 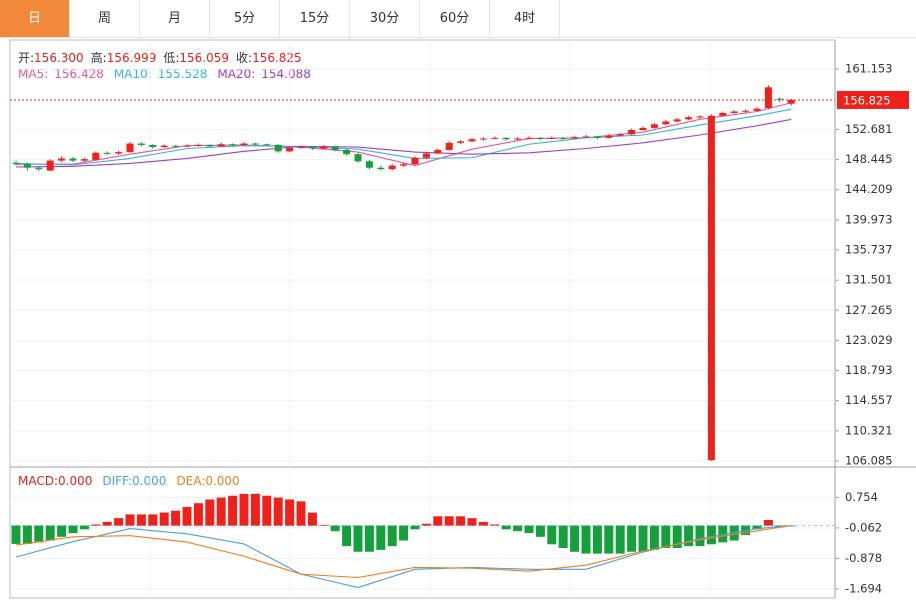 What do you see at coordinates (869, 280) in the screenshot?
I see `y-tick-label: 131.501` at bounding box center [869, 280].